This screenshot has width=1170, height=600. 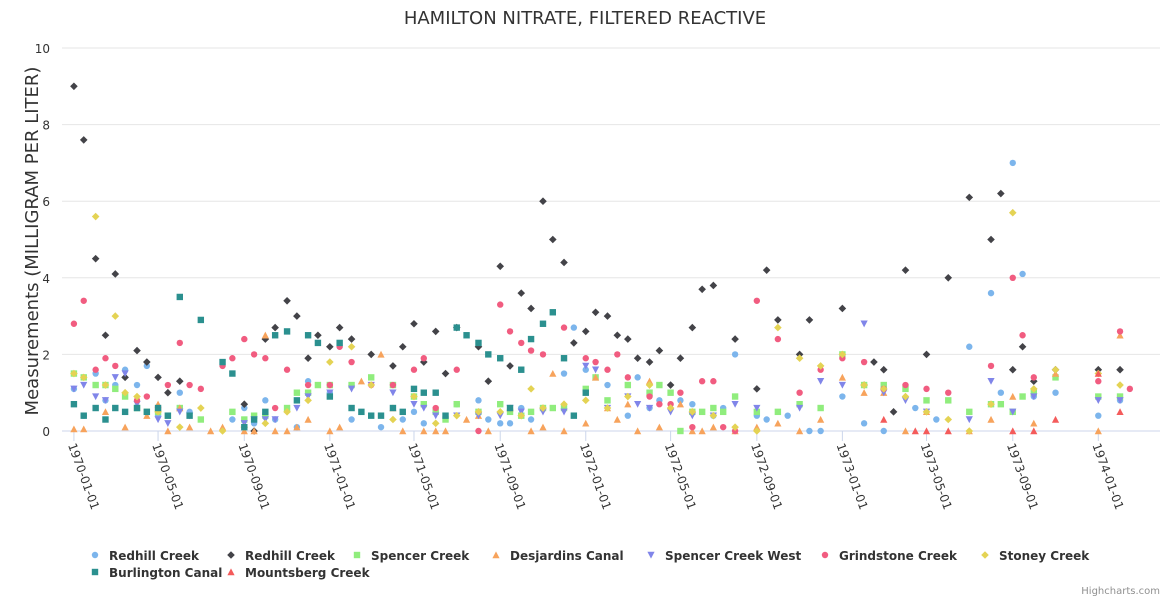 I want to click on legend-item: Spencer Creek West, so click(x=724, y=556).